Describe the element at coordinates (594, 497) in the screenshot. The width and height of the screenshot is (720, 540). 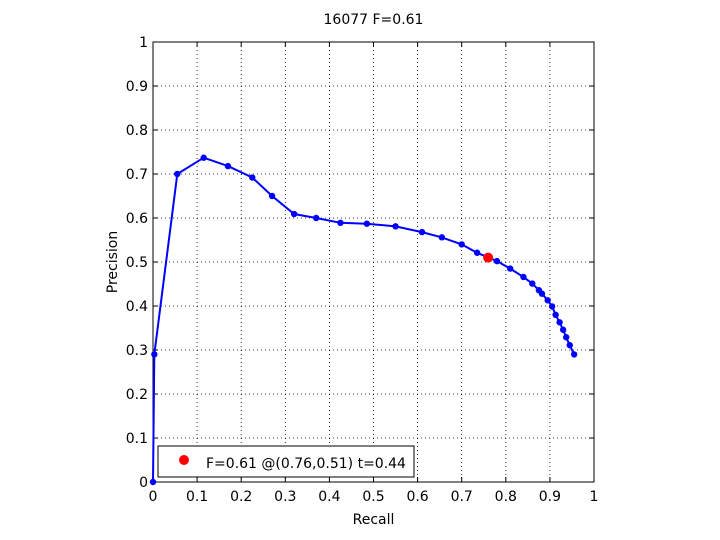
I see `x-tick-label: 1` at that location.